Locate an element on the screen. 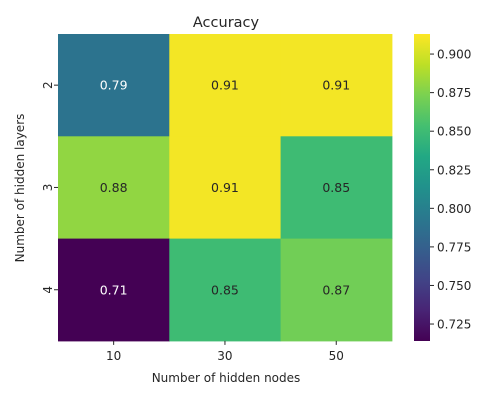 This screenshot has height=400, width=500. colorbar-tick-label: 0.800 is located at coordinates (454, 209).